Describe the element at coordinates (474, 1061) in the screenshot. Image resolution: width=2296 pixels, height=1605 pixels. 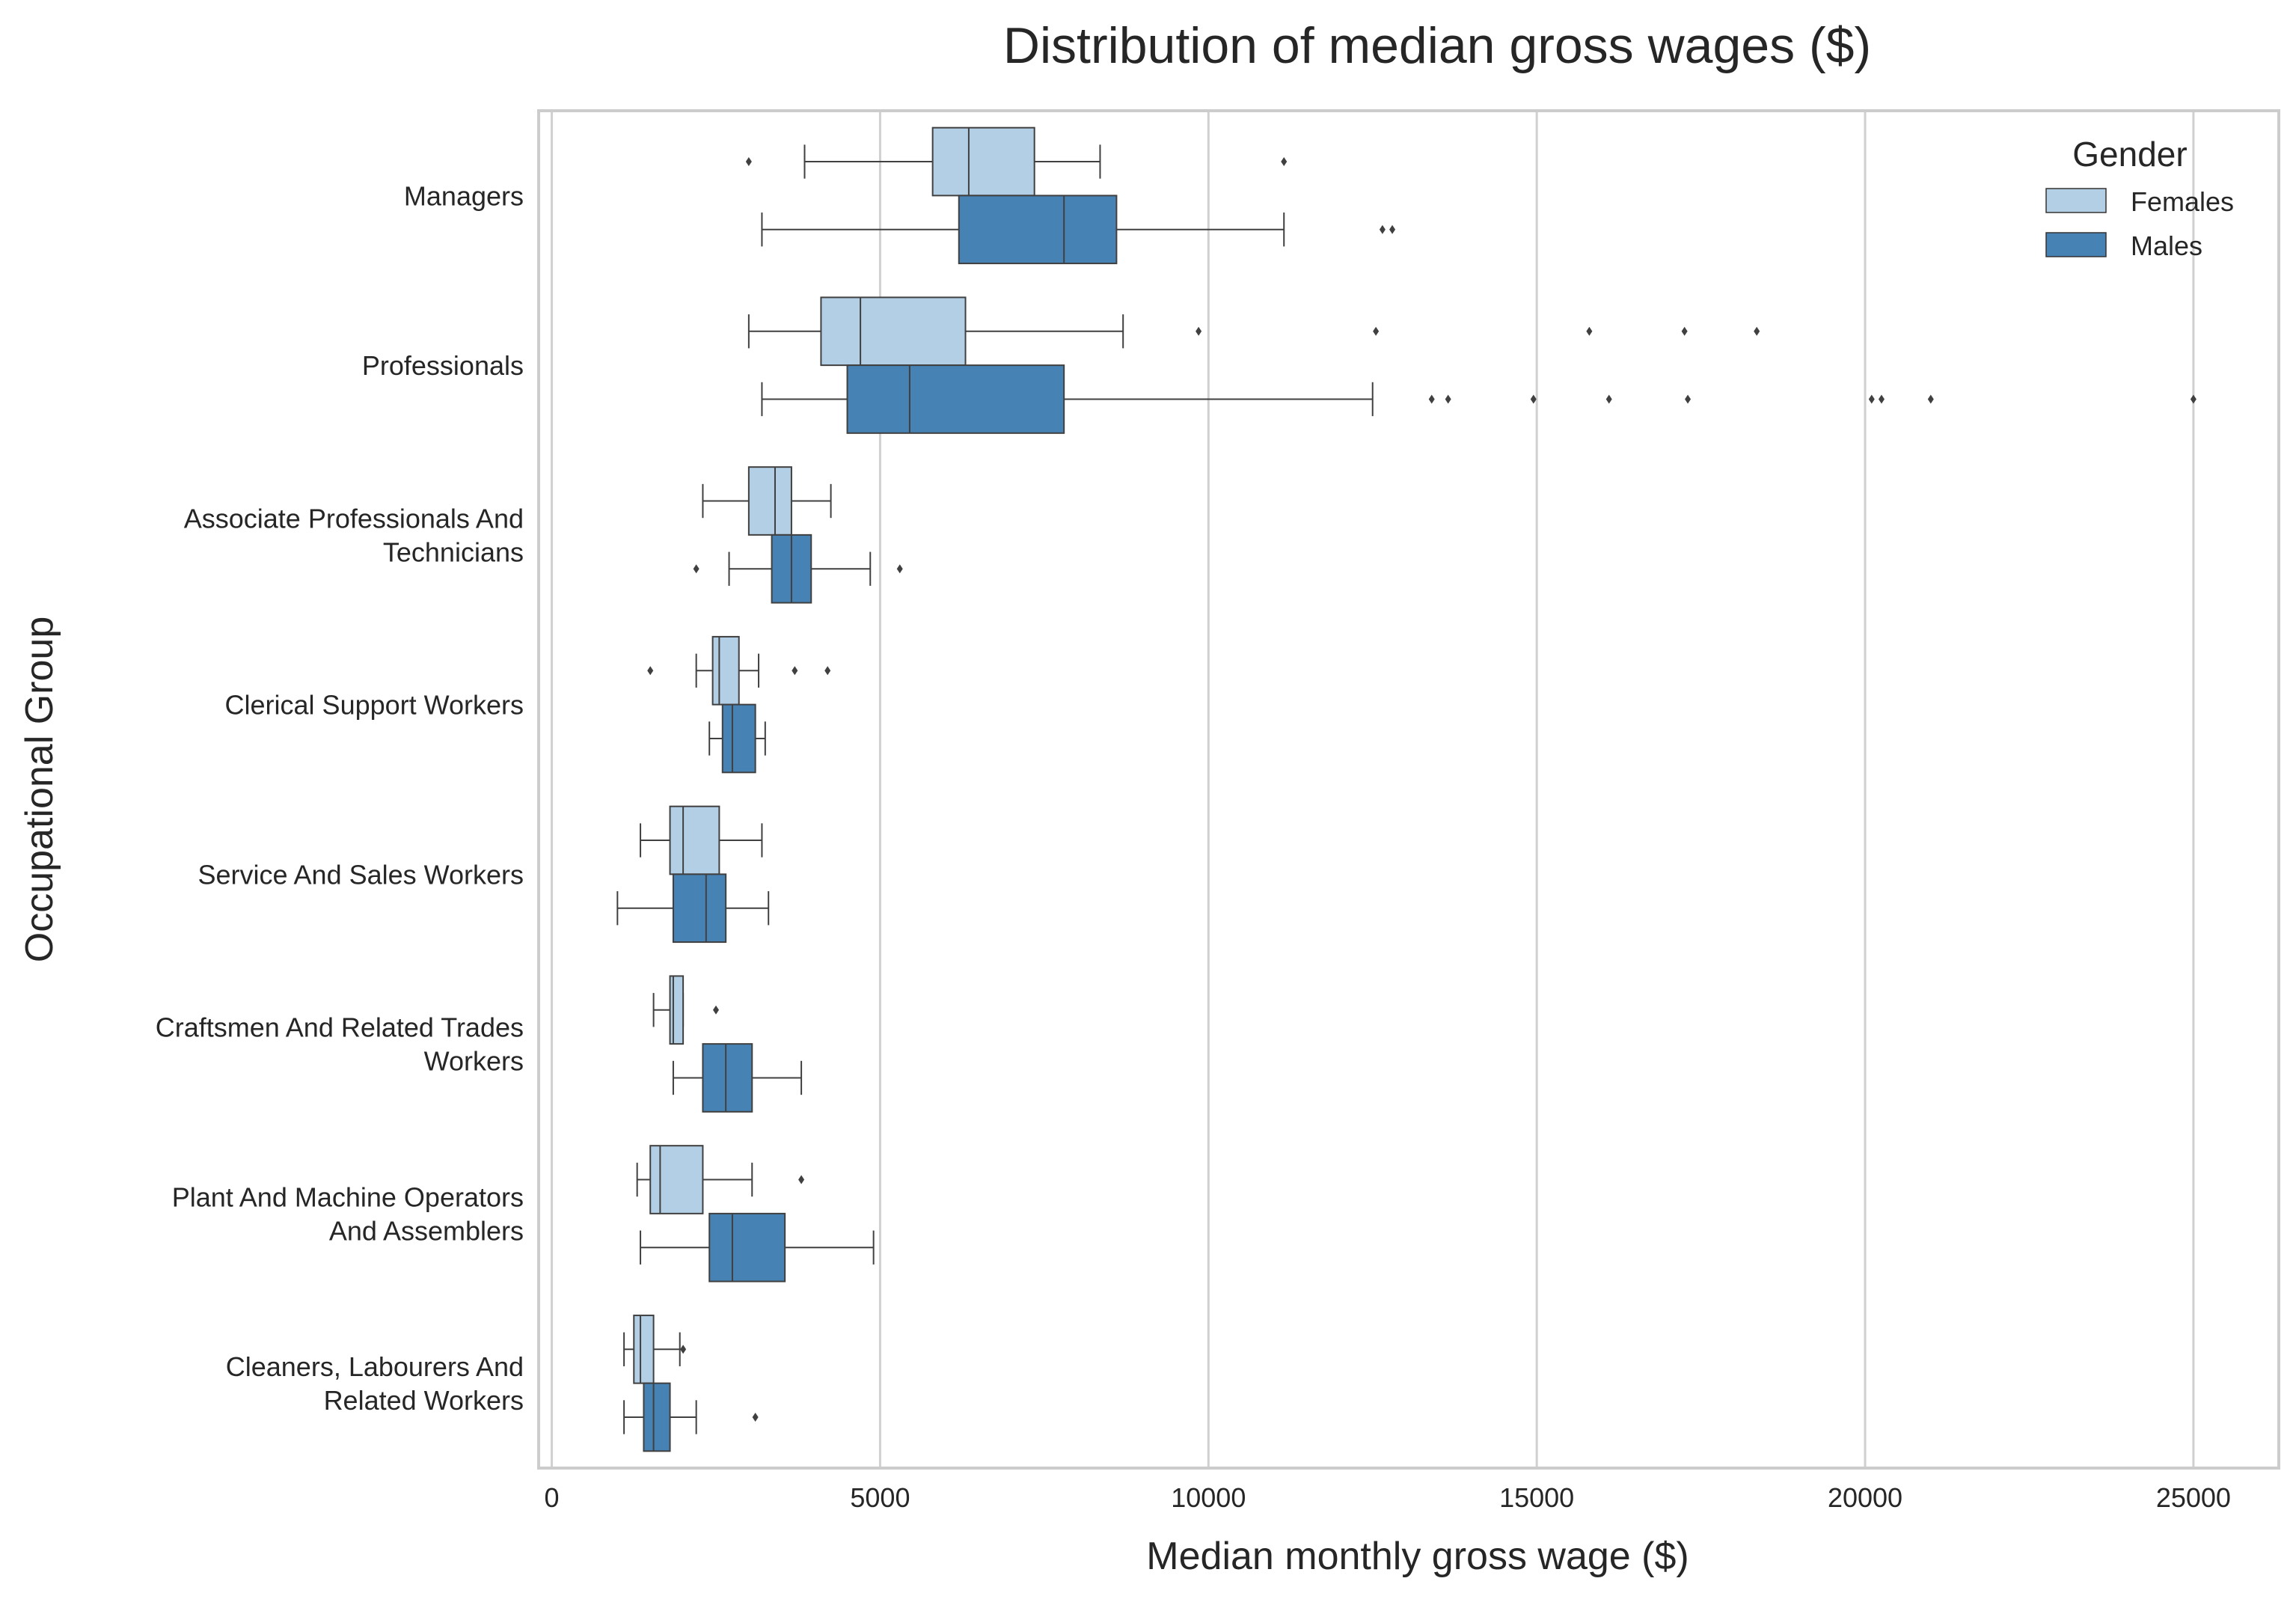
I see `y-tick-label: Workers` at that location.